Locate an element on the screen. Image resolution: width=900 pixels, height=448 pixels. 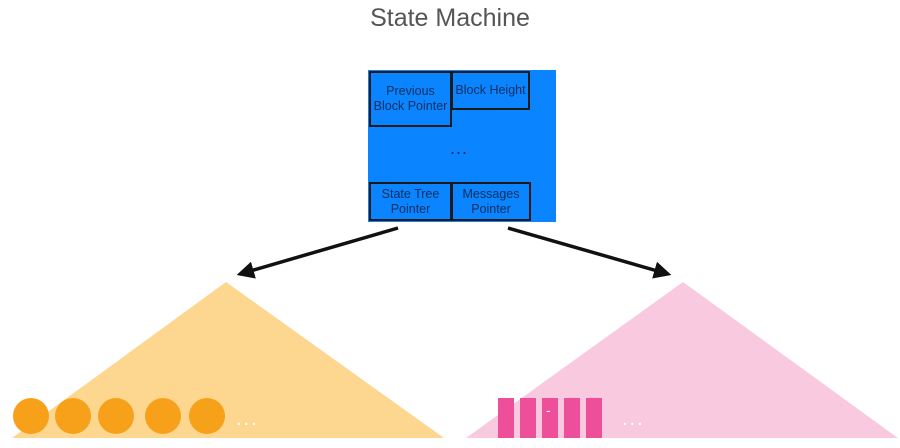
arrow-to-messages-tree is located at coordinates (589, 252).